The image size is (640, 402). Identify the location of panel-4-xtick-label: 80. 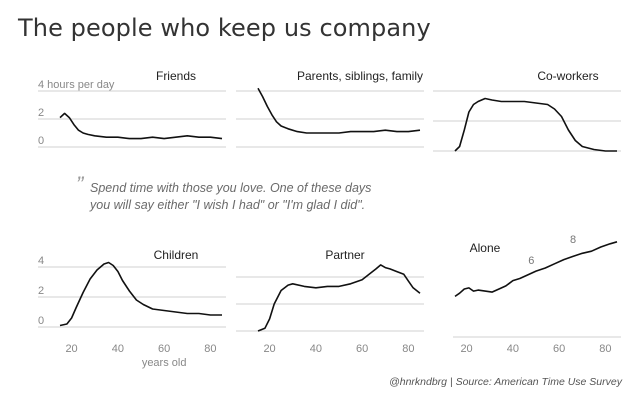
(210, 349).